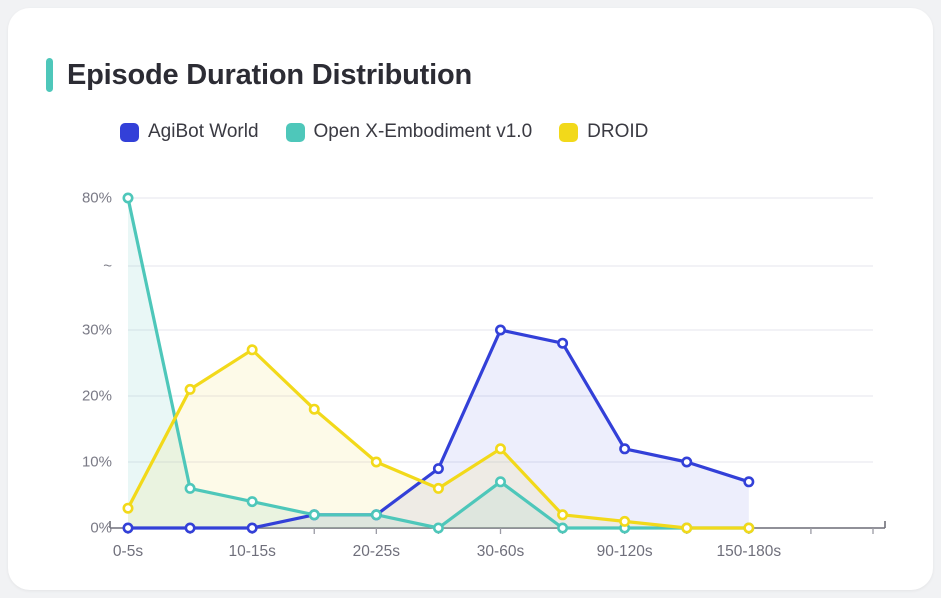  What do you see at coordinates (107, 266) in the screenshot?
I see `y-axis-tick-label: ~` at bounding box center [107, 266].